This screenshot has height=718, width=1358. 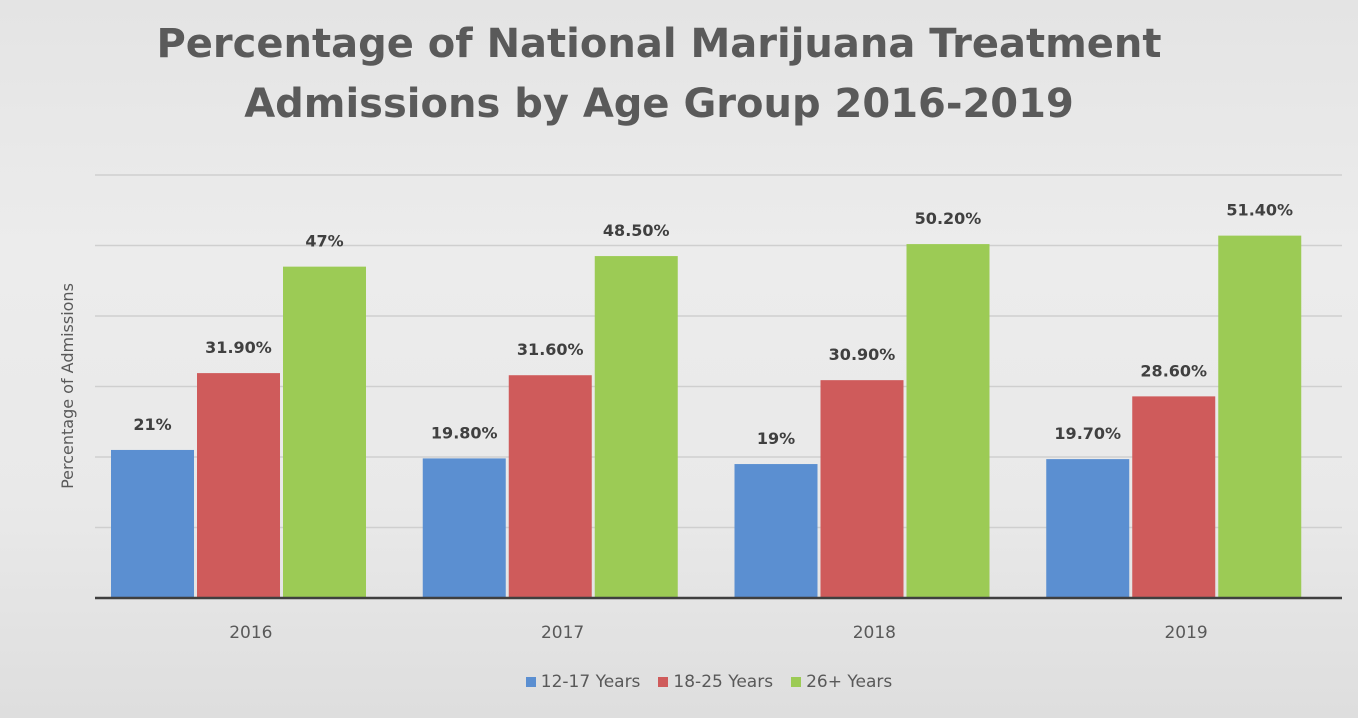 What do you see at coordinates (659, 104) in the screenshot?
I see `chart-title-line-2: Admissions by Age Group 2016-2019` at bounding box center [659, 104].